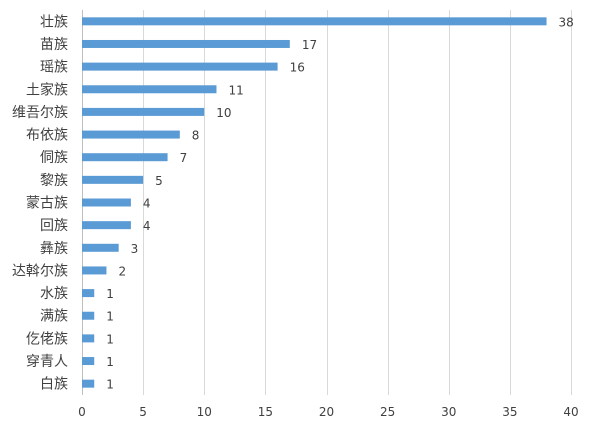 Image resolution: width=594 pixels, height=432 pixels. What do you see at coordinates (54, 158) in the screenshot?
I see `category-label: 侗族` at bounding box center [54, 158].